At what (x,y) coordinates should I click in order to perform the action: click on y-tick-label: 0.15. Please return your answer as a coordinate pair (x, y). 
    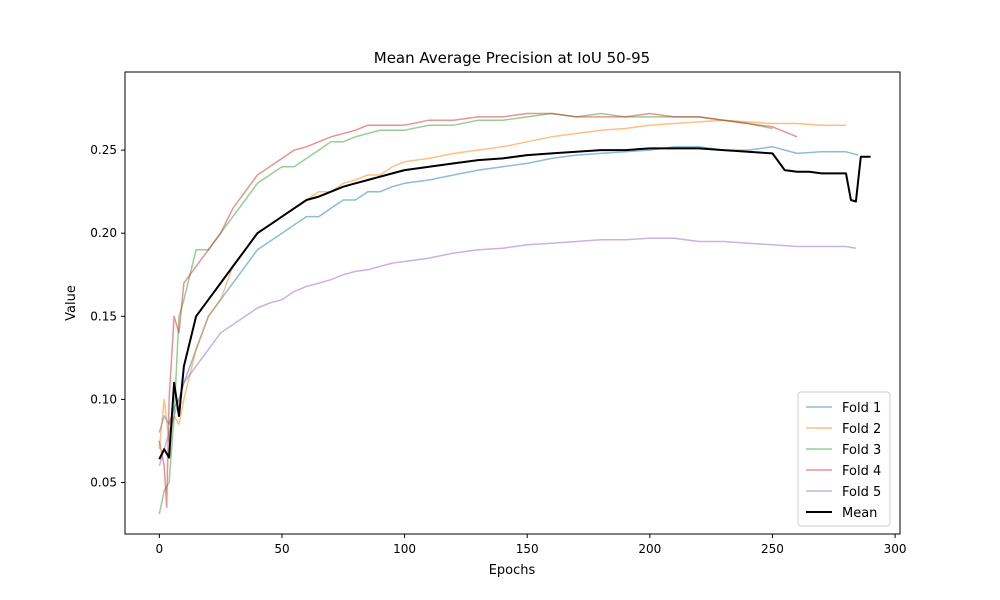
    Looking at the image, I should click on (103, 316).